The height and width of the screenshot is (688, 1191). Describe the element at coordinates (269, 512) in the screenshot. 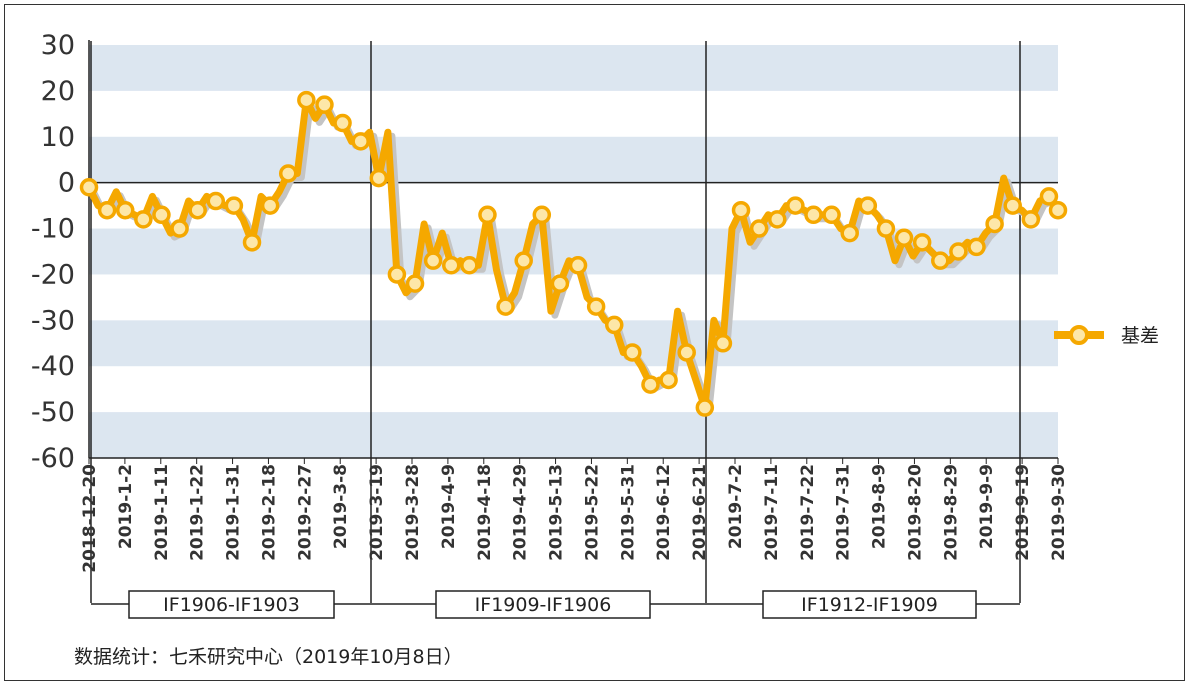

I see `x-tick-label: 2019-2-18` at that location.